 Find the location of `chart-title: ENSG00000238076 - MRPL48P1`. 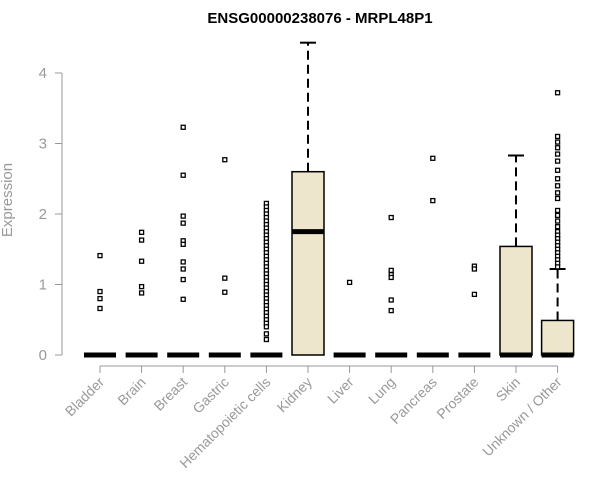

chart-title: ENSG00000238076 - MRPL48P1 is located at coordinates (319, 18).